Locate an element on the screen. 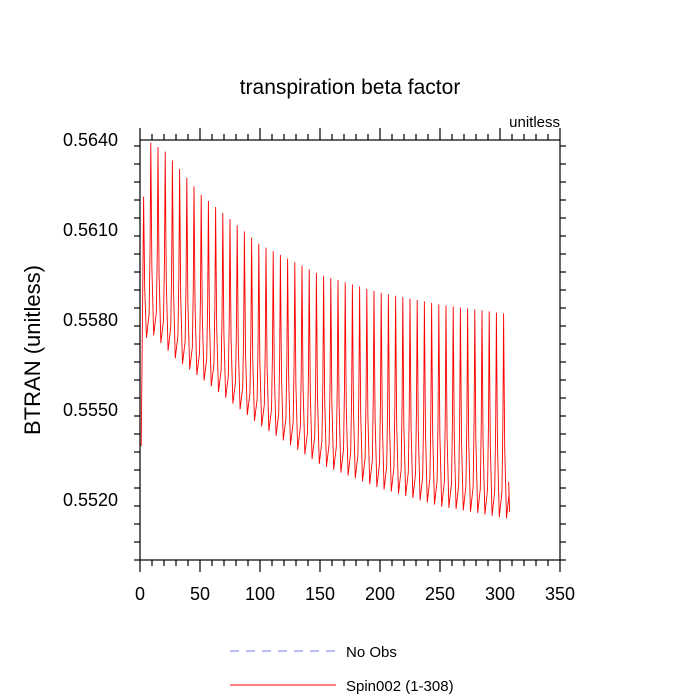 The width and height of the screenshot is (700, 700). y-axis-label: BTRAN (unitless) is located at coordinates (32, 350).